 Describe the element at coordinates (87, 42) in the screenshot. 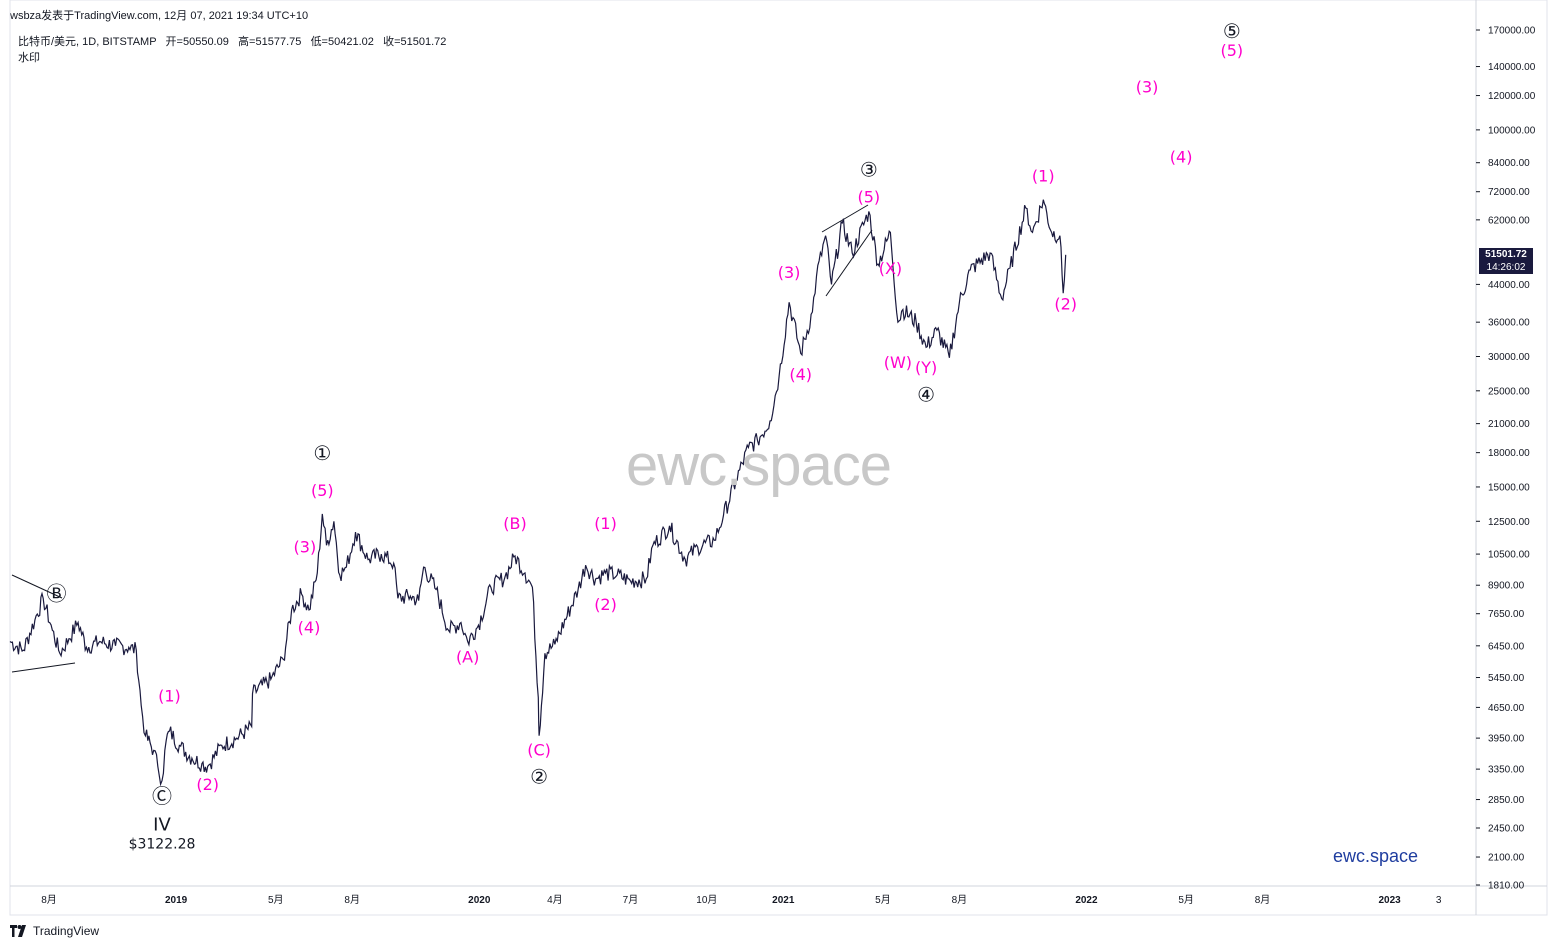

I see `symbol-label: 比特币/美元, 1D, BITSTAMP` at that location.